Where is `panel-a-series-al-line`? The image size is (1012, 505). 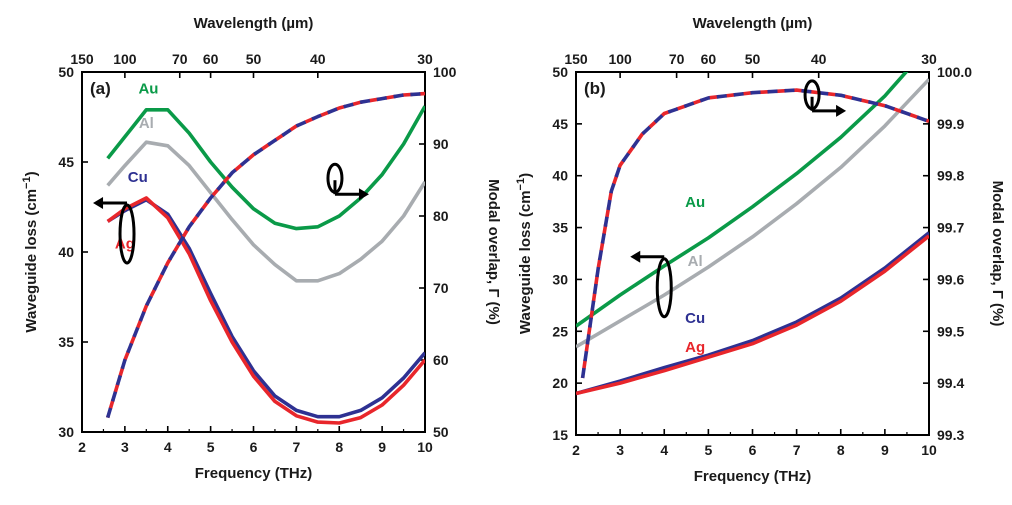 panel-a-series-al-line is located at coordinates (265, 211).